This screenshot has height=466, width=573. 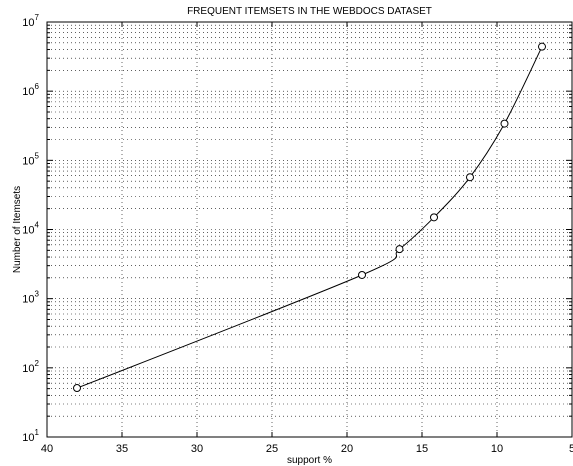 What do you see at coordinates (47, 449) in the screenshot?
I see `x-tick-label: 40` at bounding box center [47, 449].